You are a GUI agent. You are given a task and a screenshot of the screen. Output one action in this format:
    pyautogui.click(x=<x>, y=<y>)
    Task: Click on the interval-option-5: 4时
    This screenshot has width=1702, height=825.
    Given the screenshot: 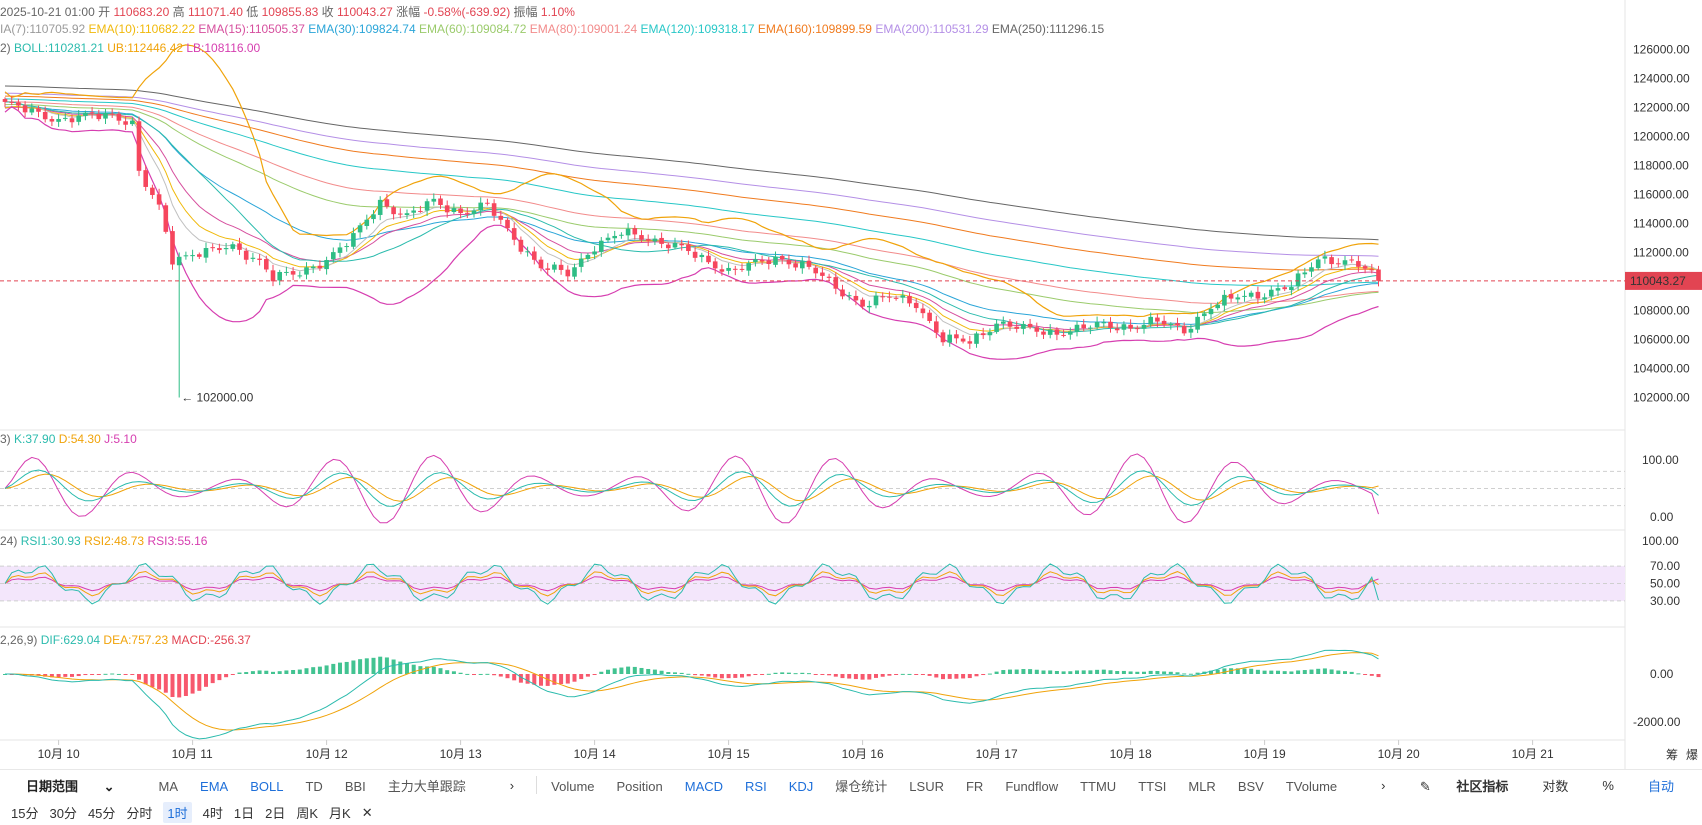 What is the action you would take?
    pyautogui.click(x=212, y=813)
    